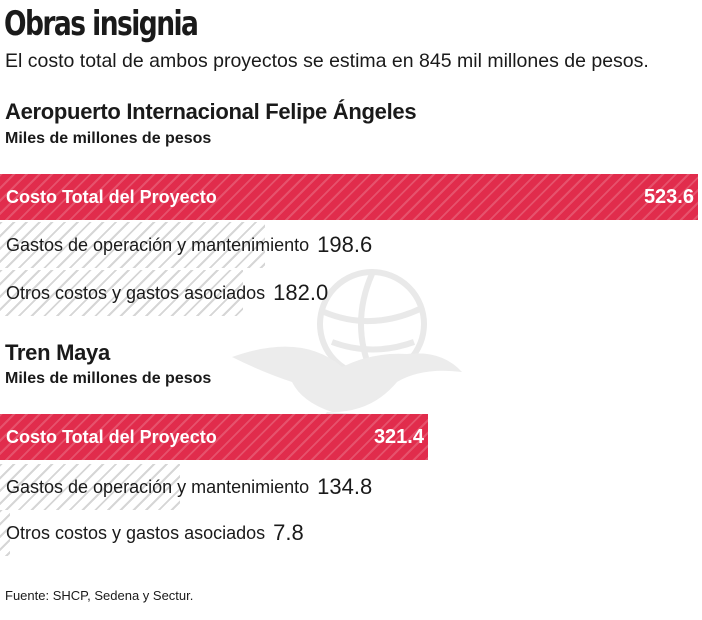 This screenshot has height=620, width=702. I want to click on row-aifa-otros: Otros costos y gastos asociados 182.0, so click(164, 293).